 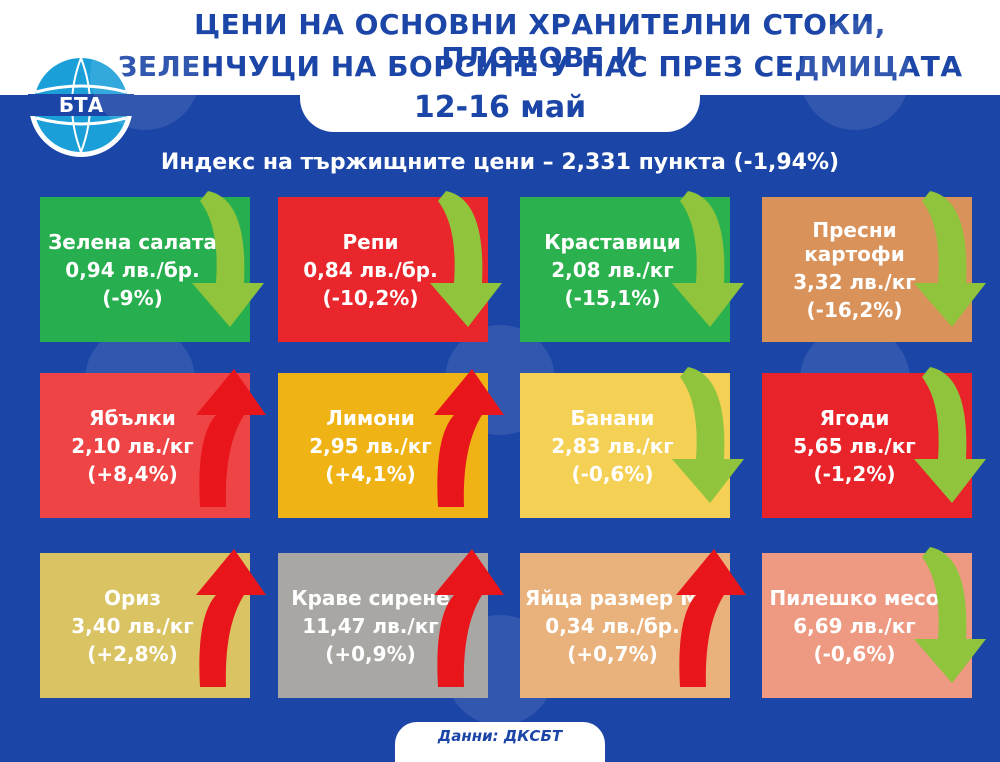 I want to click on product-change: (-16,2%), so click(x=854, y=309).